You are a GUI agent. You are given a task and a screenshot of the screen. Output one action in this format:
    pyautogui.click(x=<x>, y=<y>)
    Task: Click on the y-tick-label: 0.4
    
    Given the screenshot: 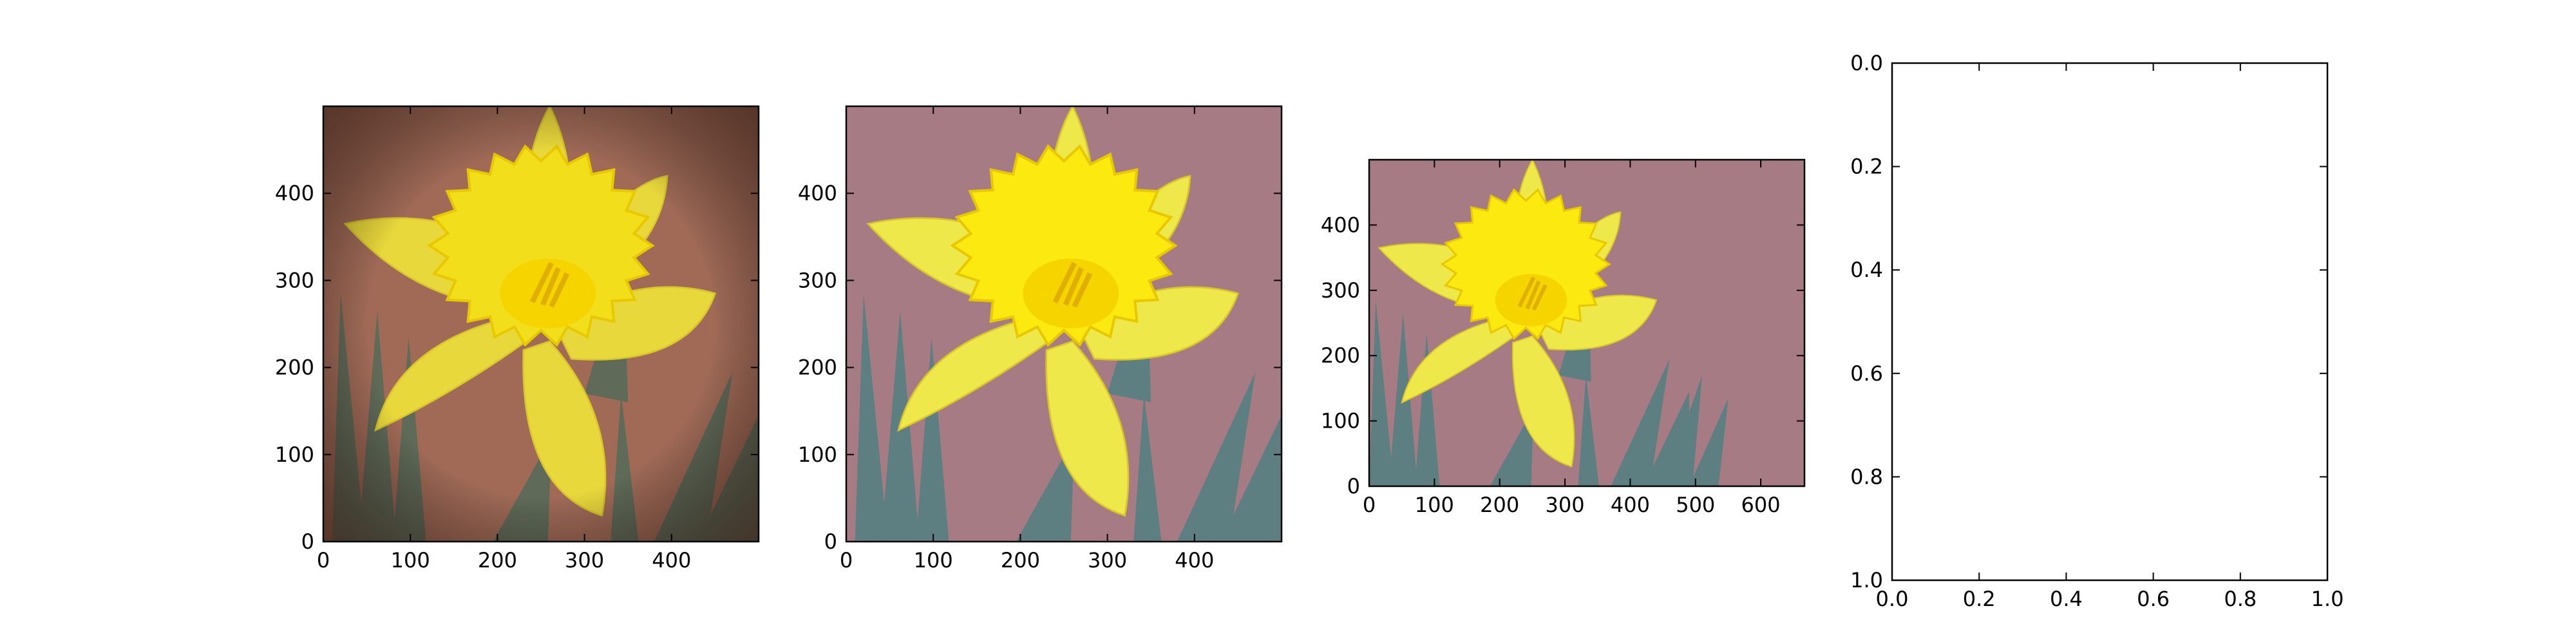 What is the action you would take?
    pyautogui.click(x=1867, y=270)
    